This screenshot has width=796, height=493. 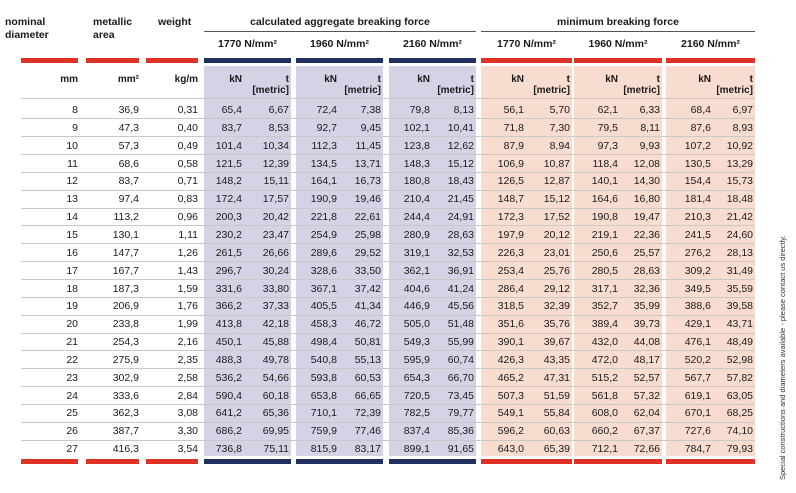 What do you see at coordinates (697, 252) in the screenshot?
I see `table-cell: 276,2` at bounding box center [697, 252].